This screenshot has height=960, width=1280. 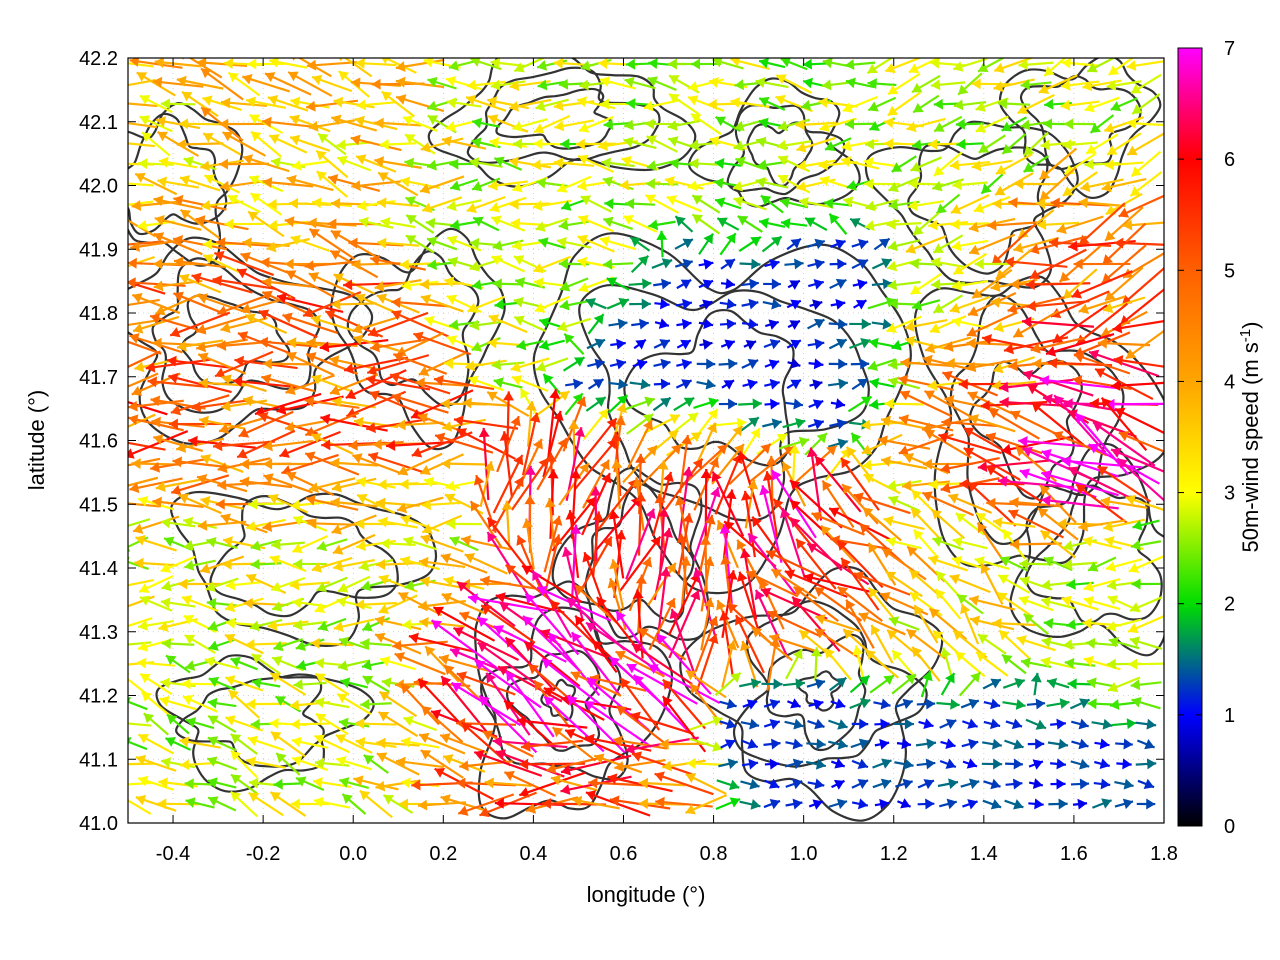 What do you see at coordinates (1229, 382) in the screenshot?
I see `colorbar-tick-label: 4` at bounding box center [1229, 382].